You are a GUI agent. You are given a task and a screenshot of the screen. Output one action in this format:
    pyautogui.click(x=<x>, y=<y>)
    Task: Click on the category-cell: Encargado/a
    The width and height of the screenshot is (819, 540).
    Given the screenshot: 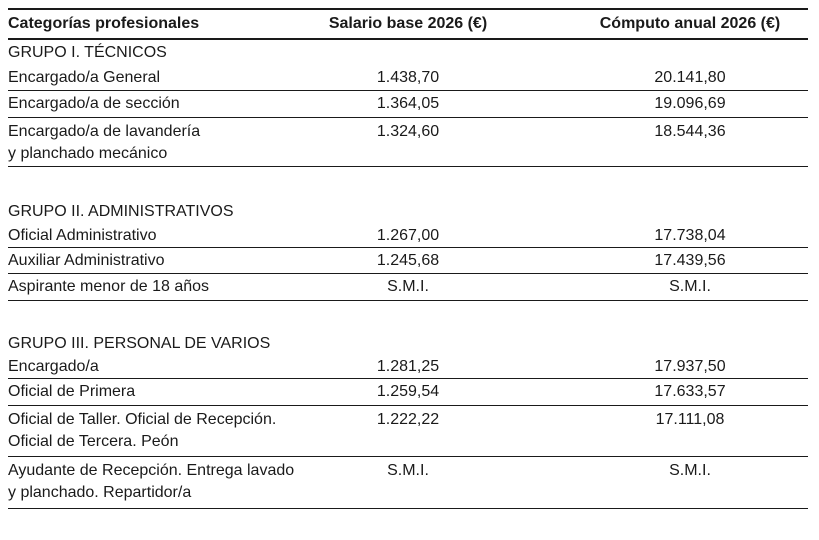 What is the action you would take?
    pyautogui.click(x=53, y=366)
    